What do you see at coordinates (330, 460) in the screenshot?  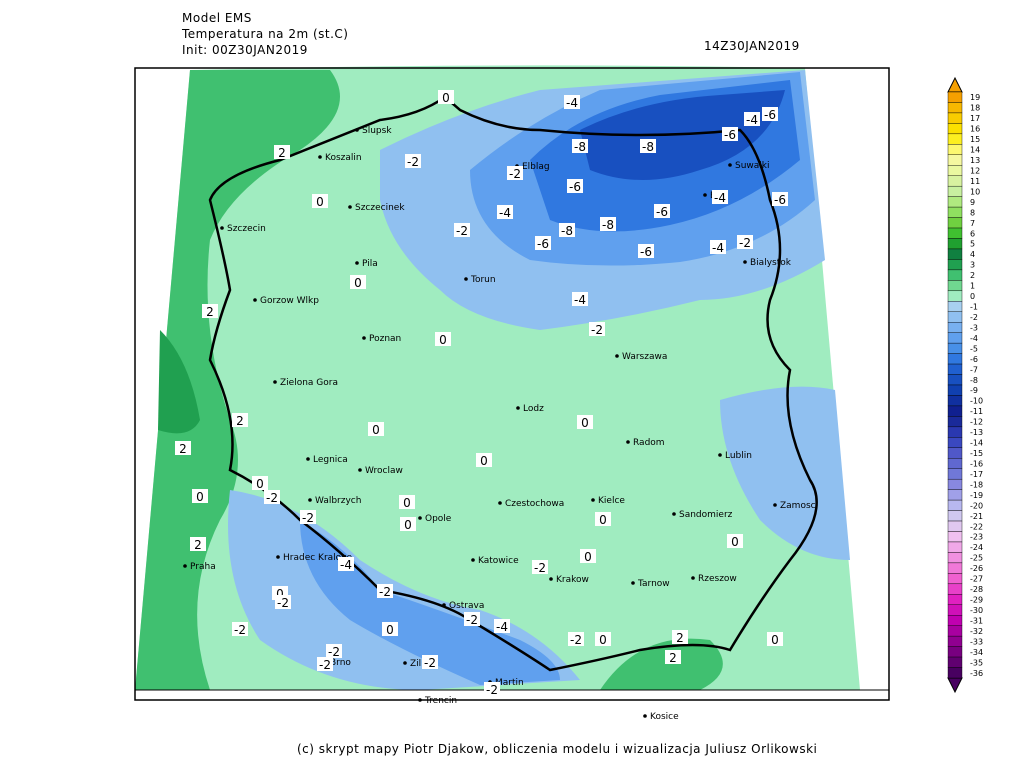 I see `city-label: Legnica` at bounding box center [330, 460].